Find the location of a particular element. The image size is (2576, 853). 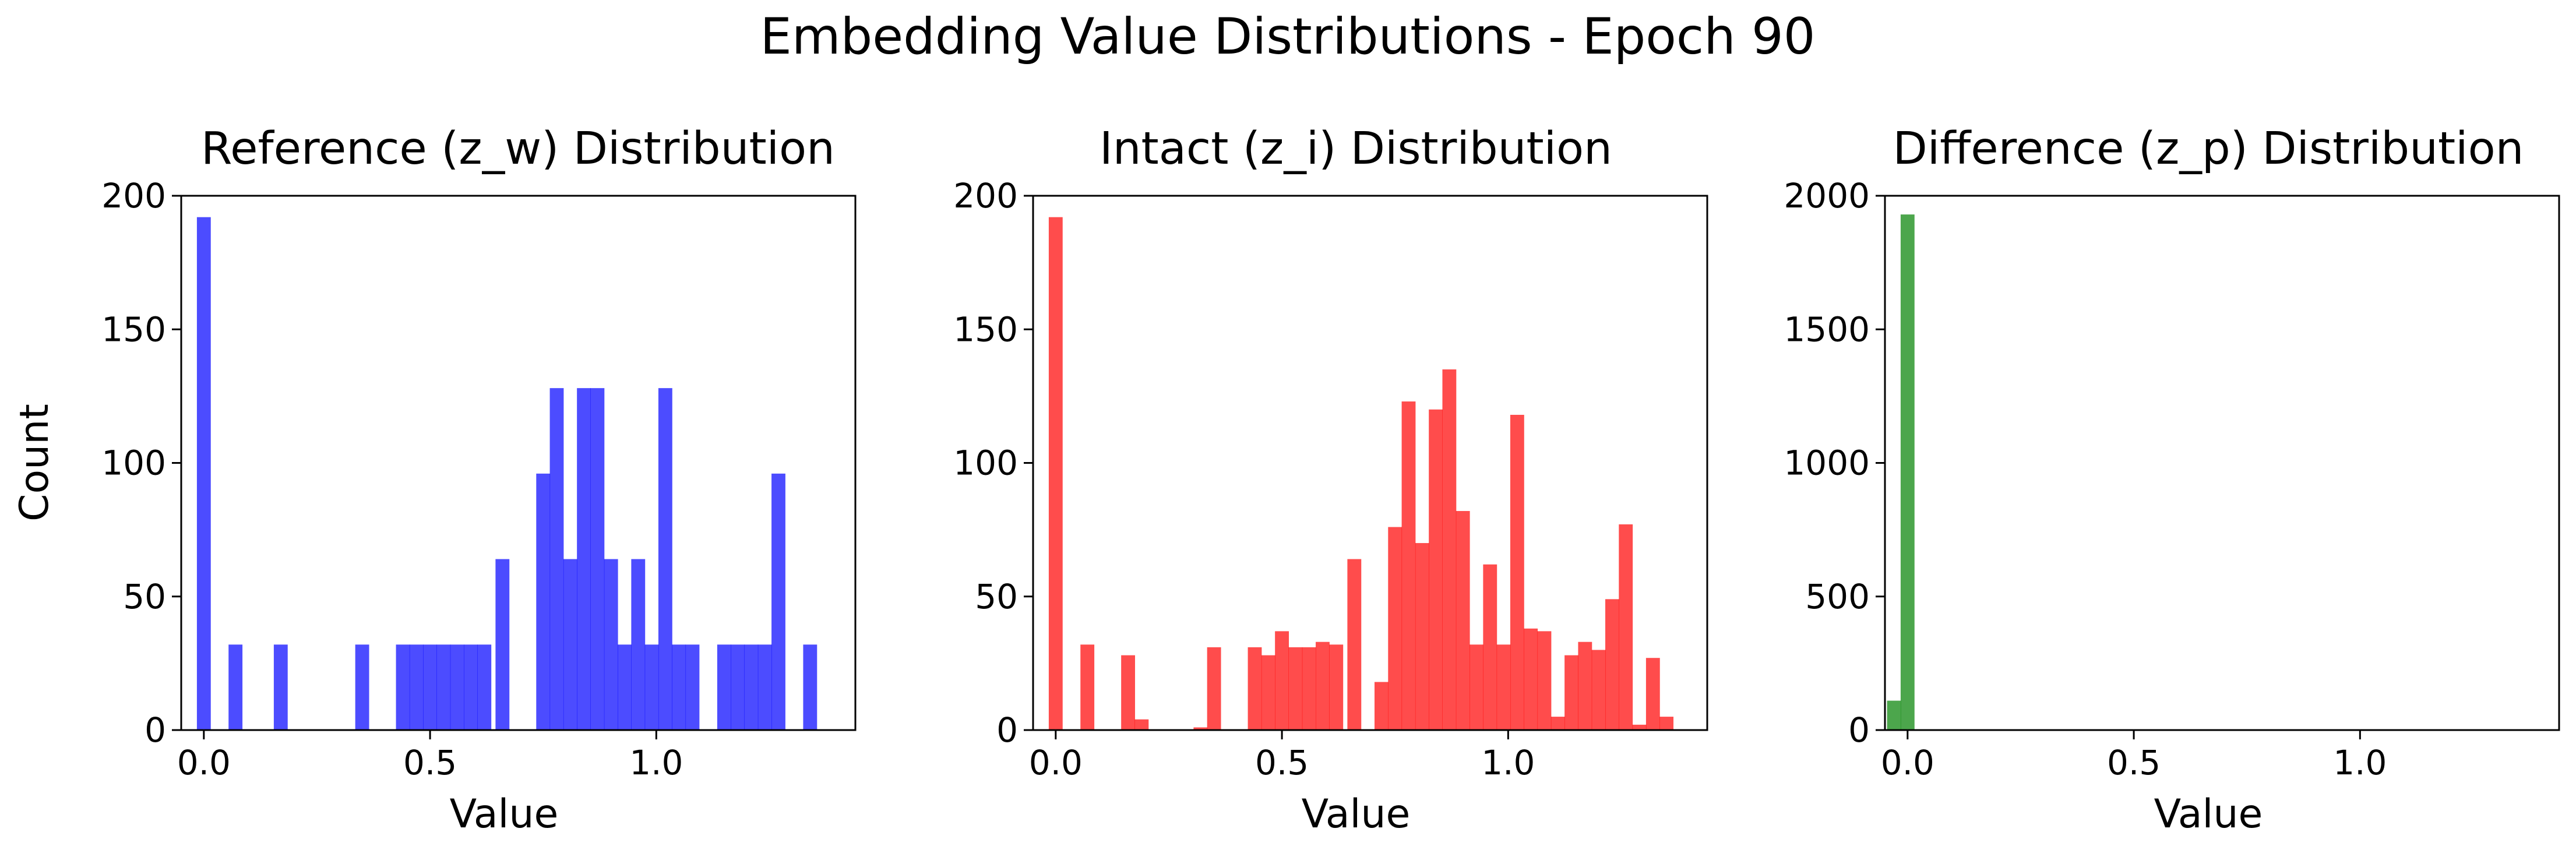

reference-chart-title: Reference (z_w) Distribution is located at coordinates (518, 149).